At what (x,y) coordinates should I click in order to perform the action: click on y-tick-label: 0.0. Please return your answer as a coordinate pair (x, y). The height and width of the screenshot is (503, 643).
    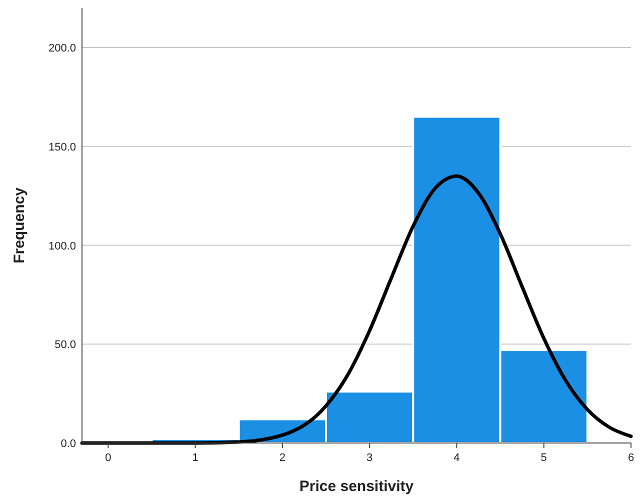
    Looking at the image, I should click on (68, 444).